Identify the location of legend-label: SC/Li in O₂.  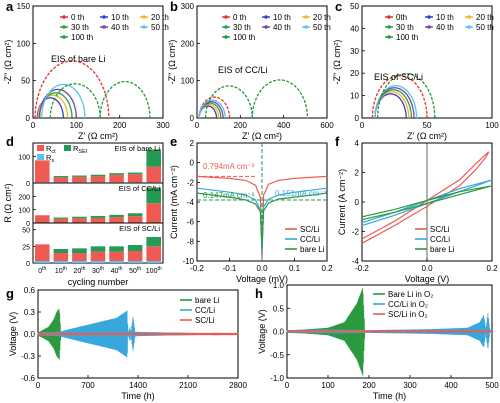
(408, 314).